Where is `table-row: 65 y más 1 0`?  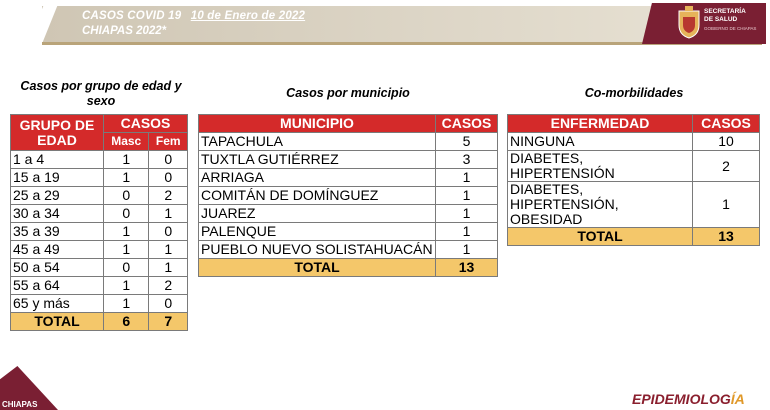 table-row: 65 y más 1 0 is located at coordinates (99, 303).